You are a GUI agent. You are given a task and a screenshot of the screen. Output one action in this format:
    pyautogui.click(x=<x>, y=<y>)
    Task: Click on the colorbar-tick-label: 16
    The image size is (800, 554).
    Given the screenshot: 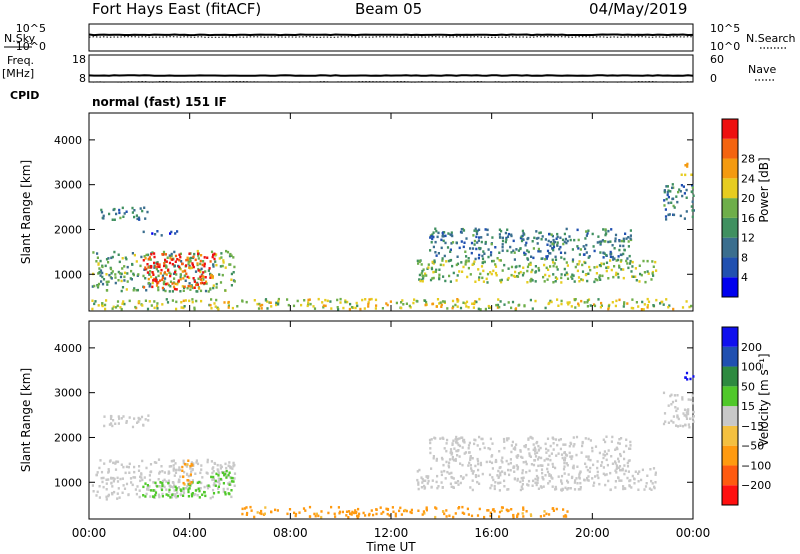 What is the action you would take?
    pyautogui.click(x=748, y=218)
    